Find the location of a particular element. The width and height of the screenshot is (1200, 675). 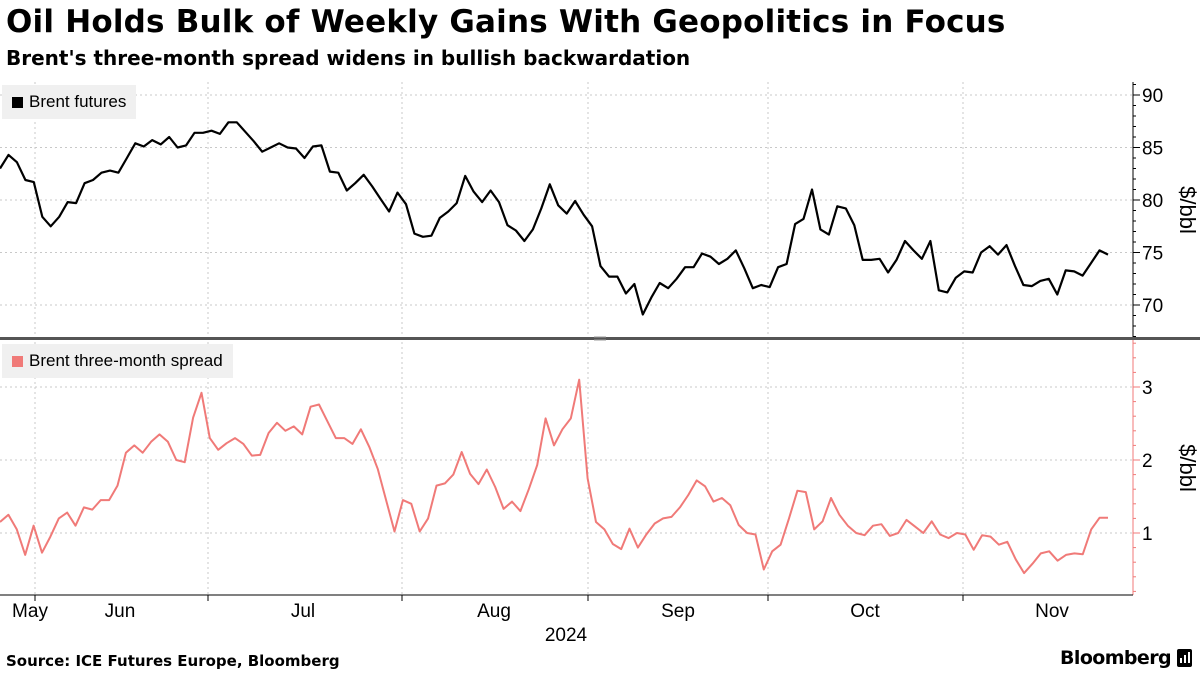

source-note: Source: ICE Futures Europe, Bloomberg is located at coordinates (173, 661).